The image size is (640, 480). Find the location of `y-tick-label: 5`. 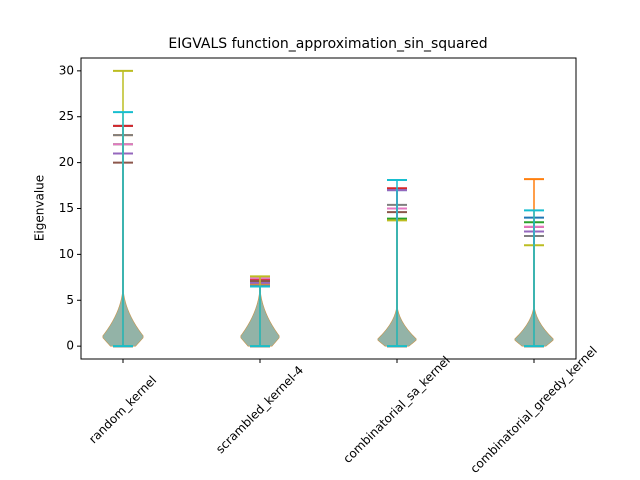

y-tick-label: 5 is located at coordinates (70, 300).